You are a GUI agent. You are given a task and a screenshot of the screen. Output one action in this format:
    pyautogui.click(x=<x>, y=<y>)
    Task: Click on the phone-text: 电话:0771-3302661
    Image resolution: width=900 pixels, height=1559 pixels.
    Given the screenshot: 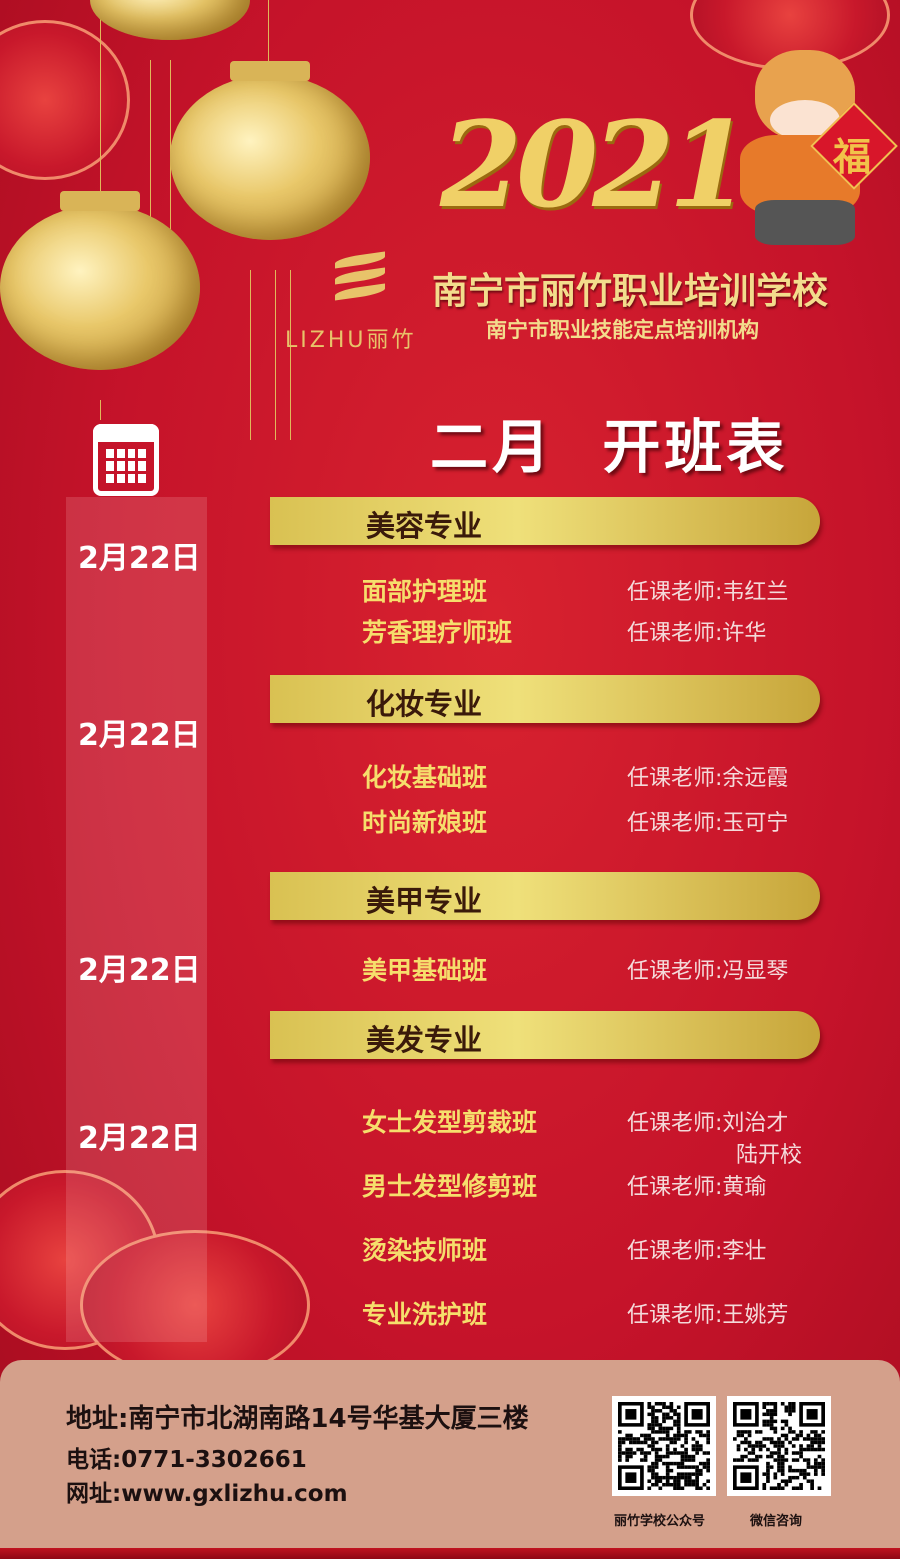 What is the action you would take?
    pyautogui.click(x=186, y=1460)
    